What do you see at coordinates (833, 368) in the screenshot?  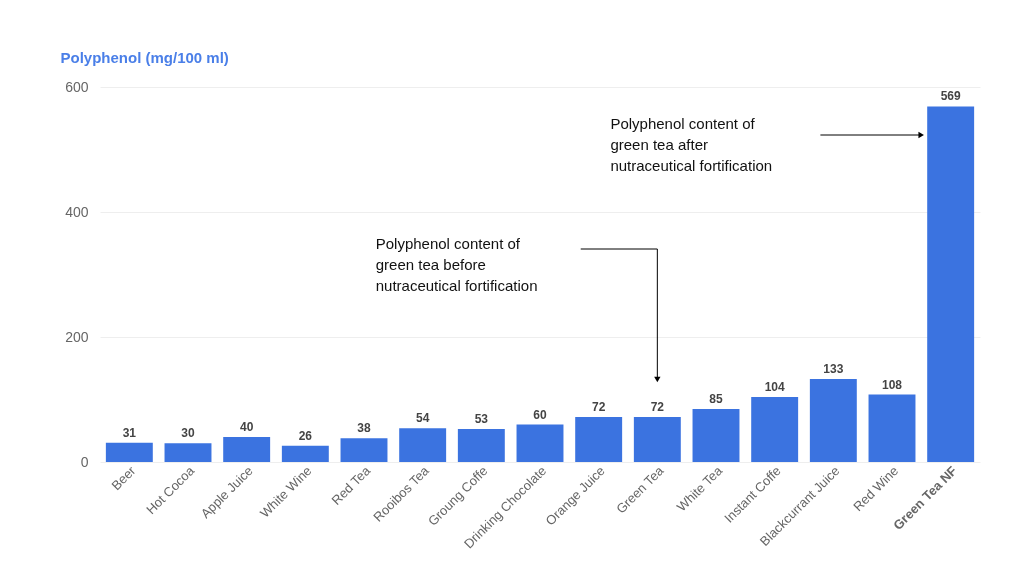 I see `data-label: 133` at bounding box center [833, 368].